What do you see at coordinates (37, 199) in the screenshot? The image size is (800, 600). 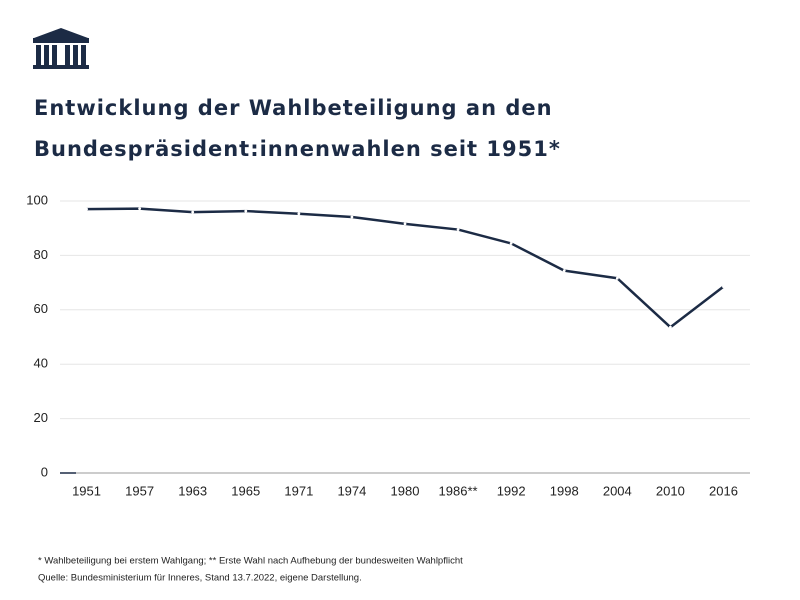 I see `y-tick-label: 100` at bounding box center [37, 199].